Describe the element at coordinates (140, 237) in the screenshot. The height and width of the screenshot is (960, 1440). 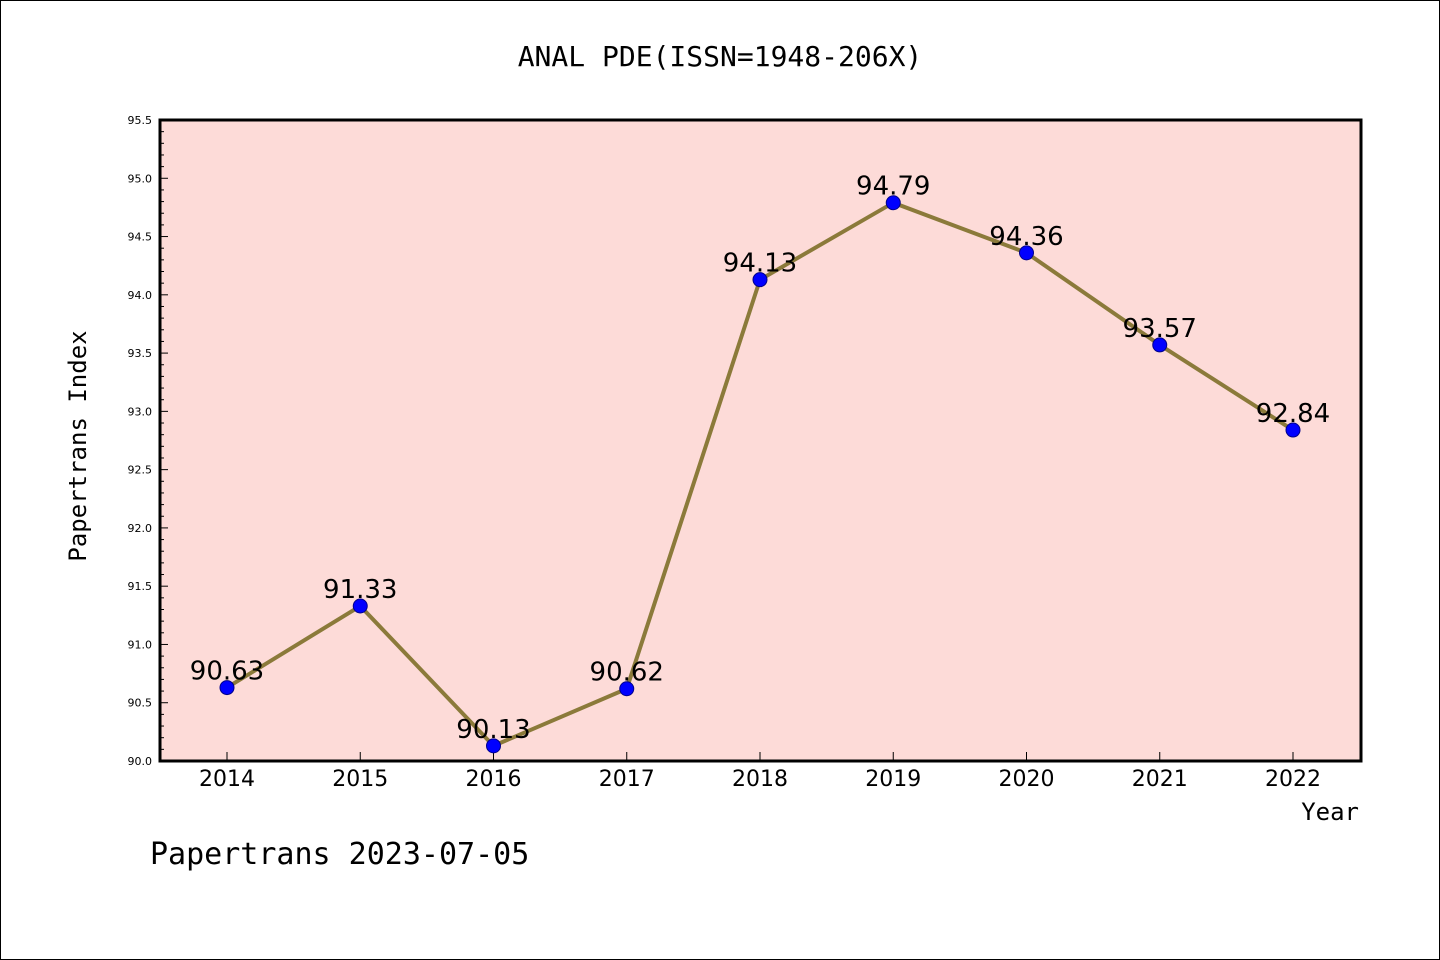
I see `y-tick-label: 94.5` at that location.